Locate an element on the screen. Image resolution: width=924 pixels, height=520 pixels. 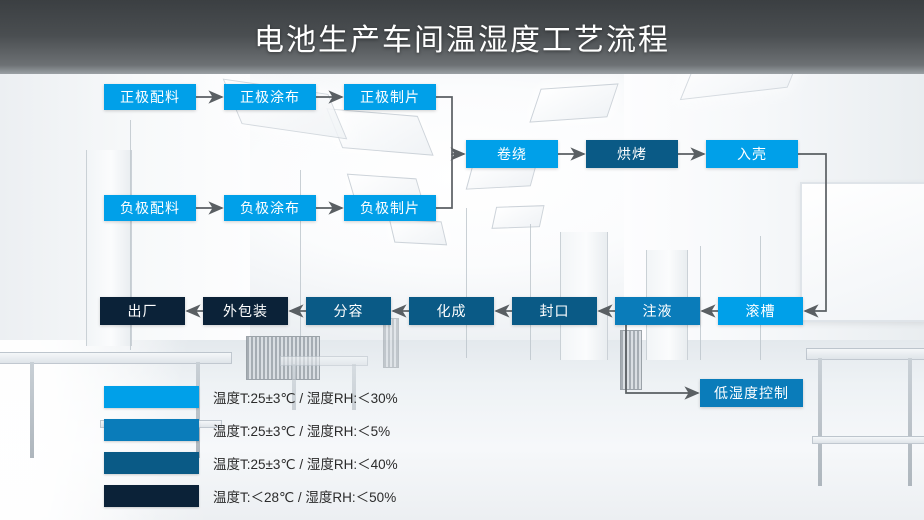
flow-node-label: 正极配料 is located at coordinates (150, 97).